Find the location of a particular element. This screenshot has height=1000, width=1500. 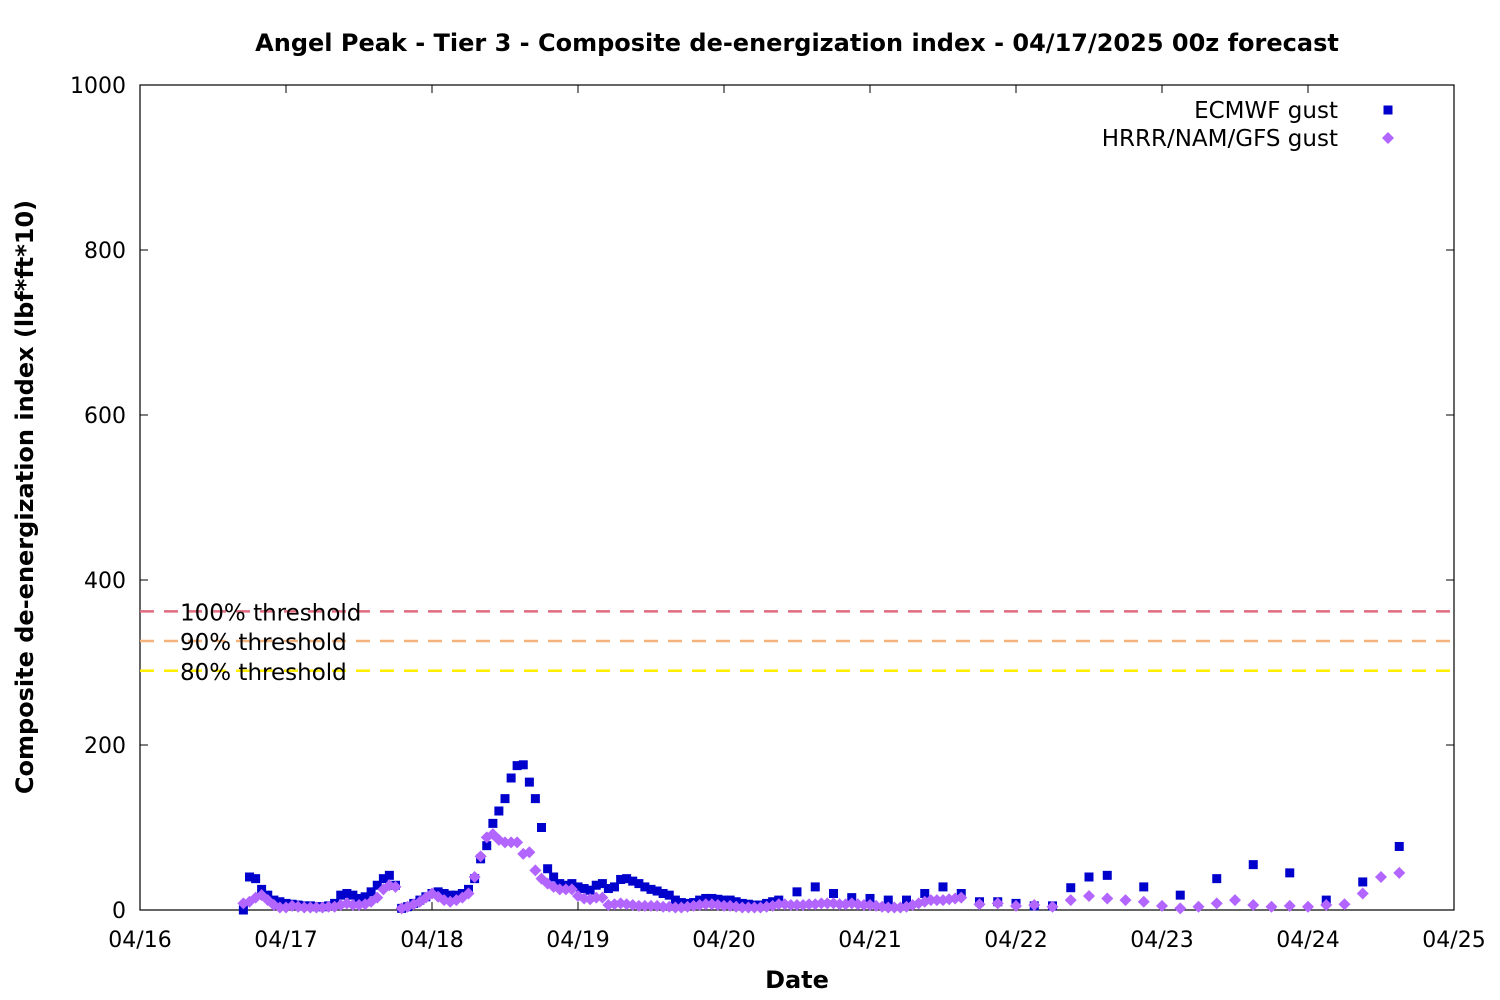

x-tick-label: 04/18 is located at coordinates (431, 940).